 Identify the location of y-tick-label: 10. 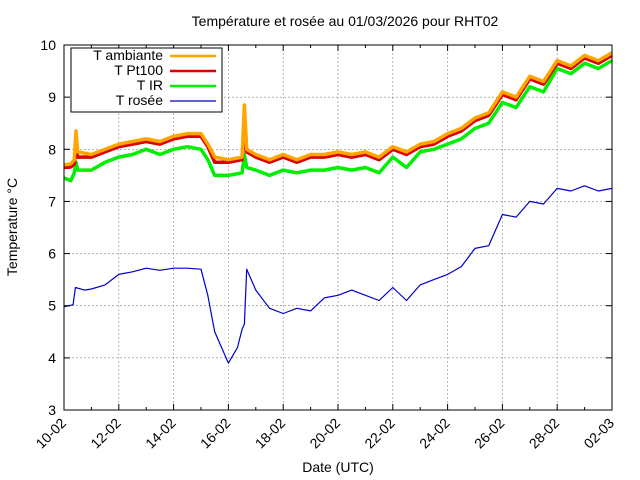
(48, 45).